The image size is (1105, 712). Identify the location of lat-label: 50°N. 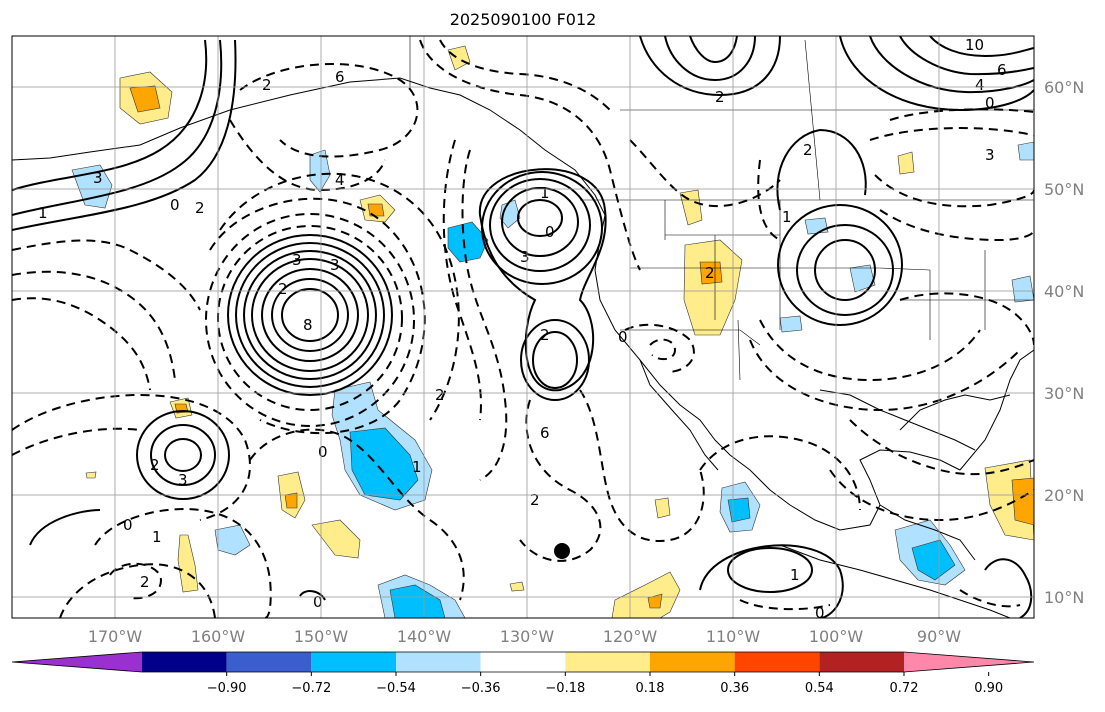
(1064, 189).